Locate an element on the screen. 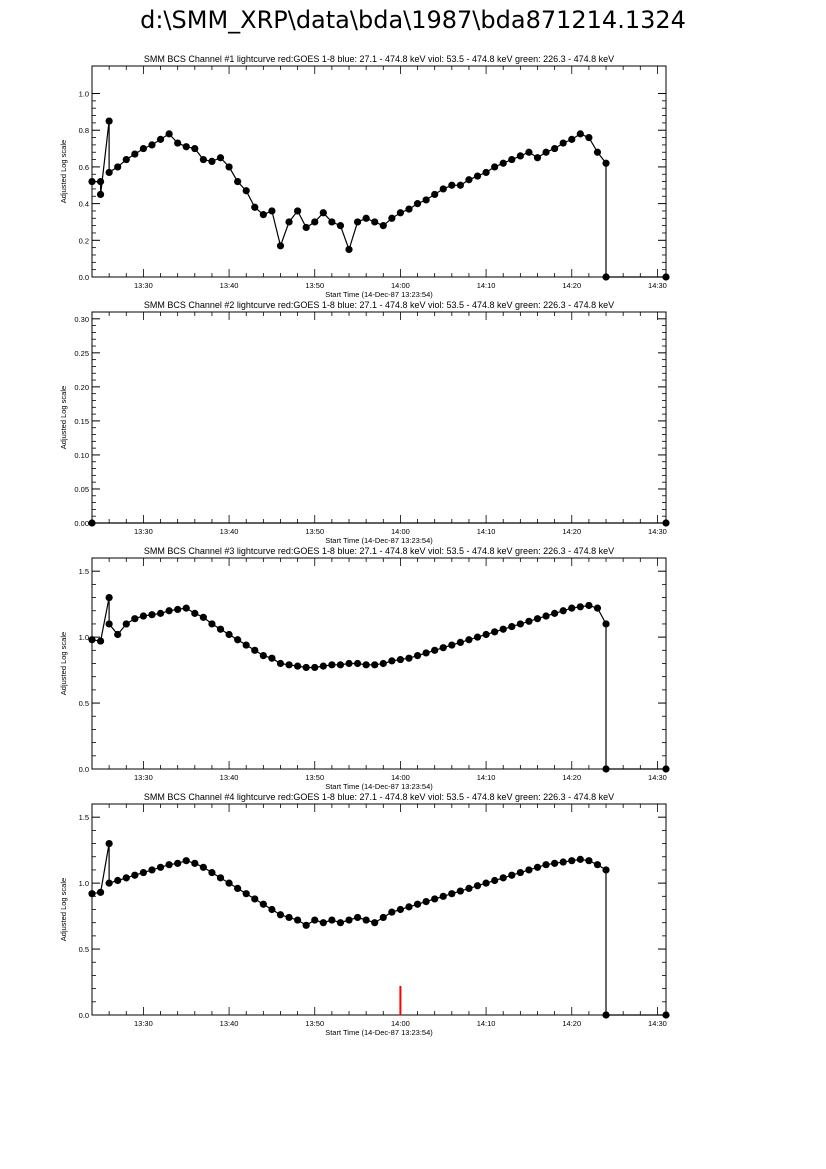  y-tick-label: 0.6 is located at coordinates (84, 167).